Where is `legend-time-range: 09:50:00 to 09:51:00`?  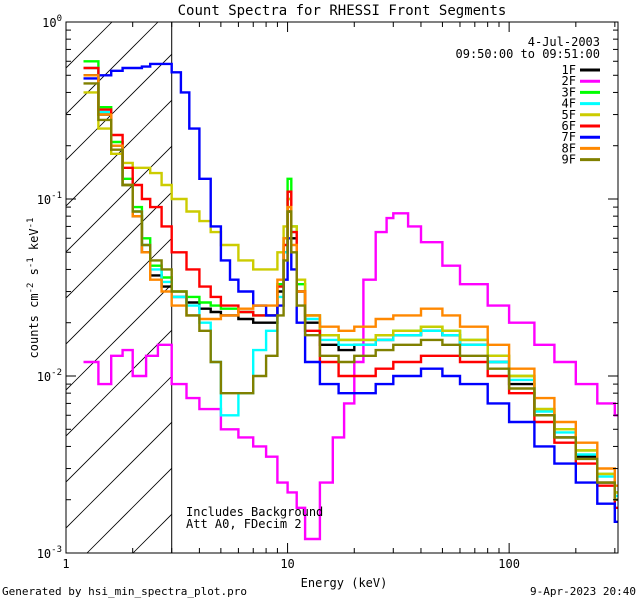
legend-time-range: 09:50:00 to 09:51:00 is located at coordinates (528, 54).